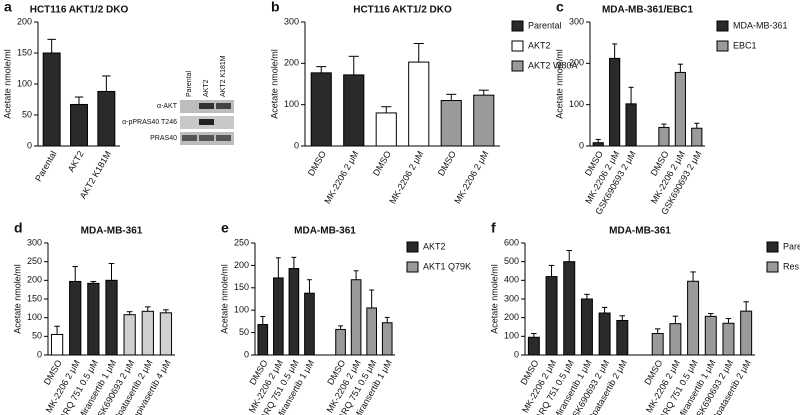 The height and width of the screenshot is (415, 800). I want to click on blot-row-label: α-pPRAS40 T246, so click(149, 122).